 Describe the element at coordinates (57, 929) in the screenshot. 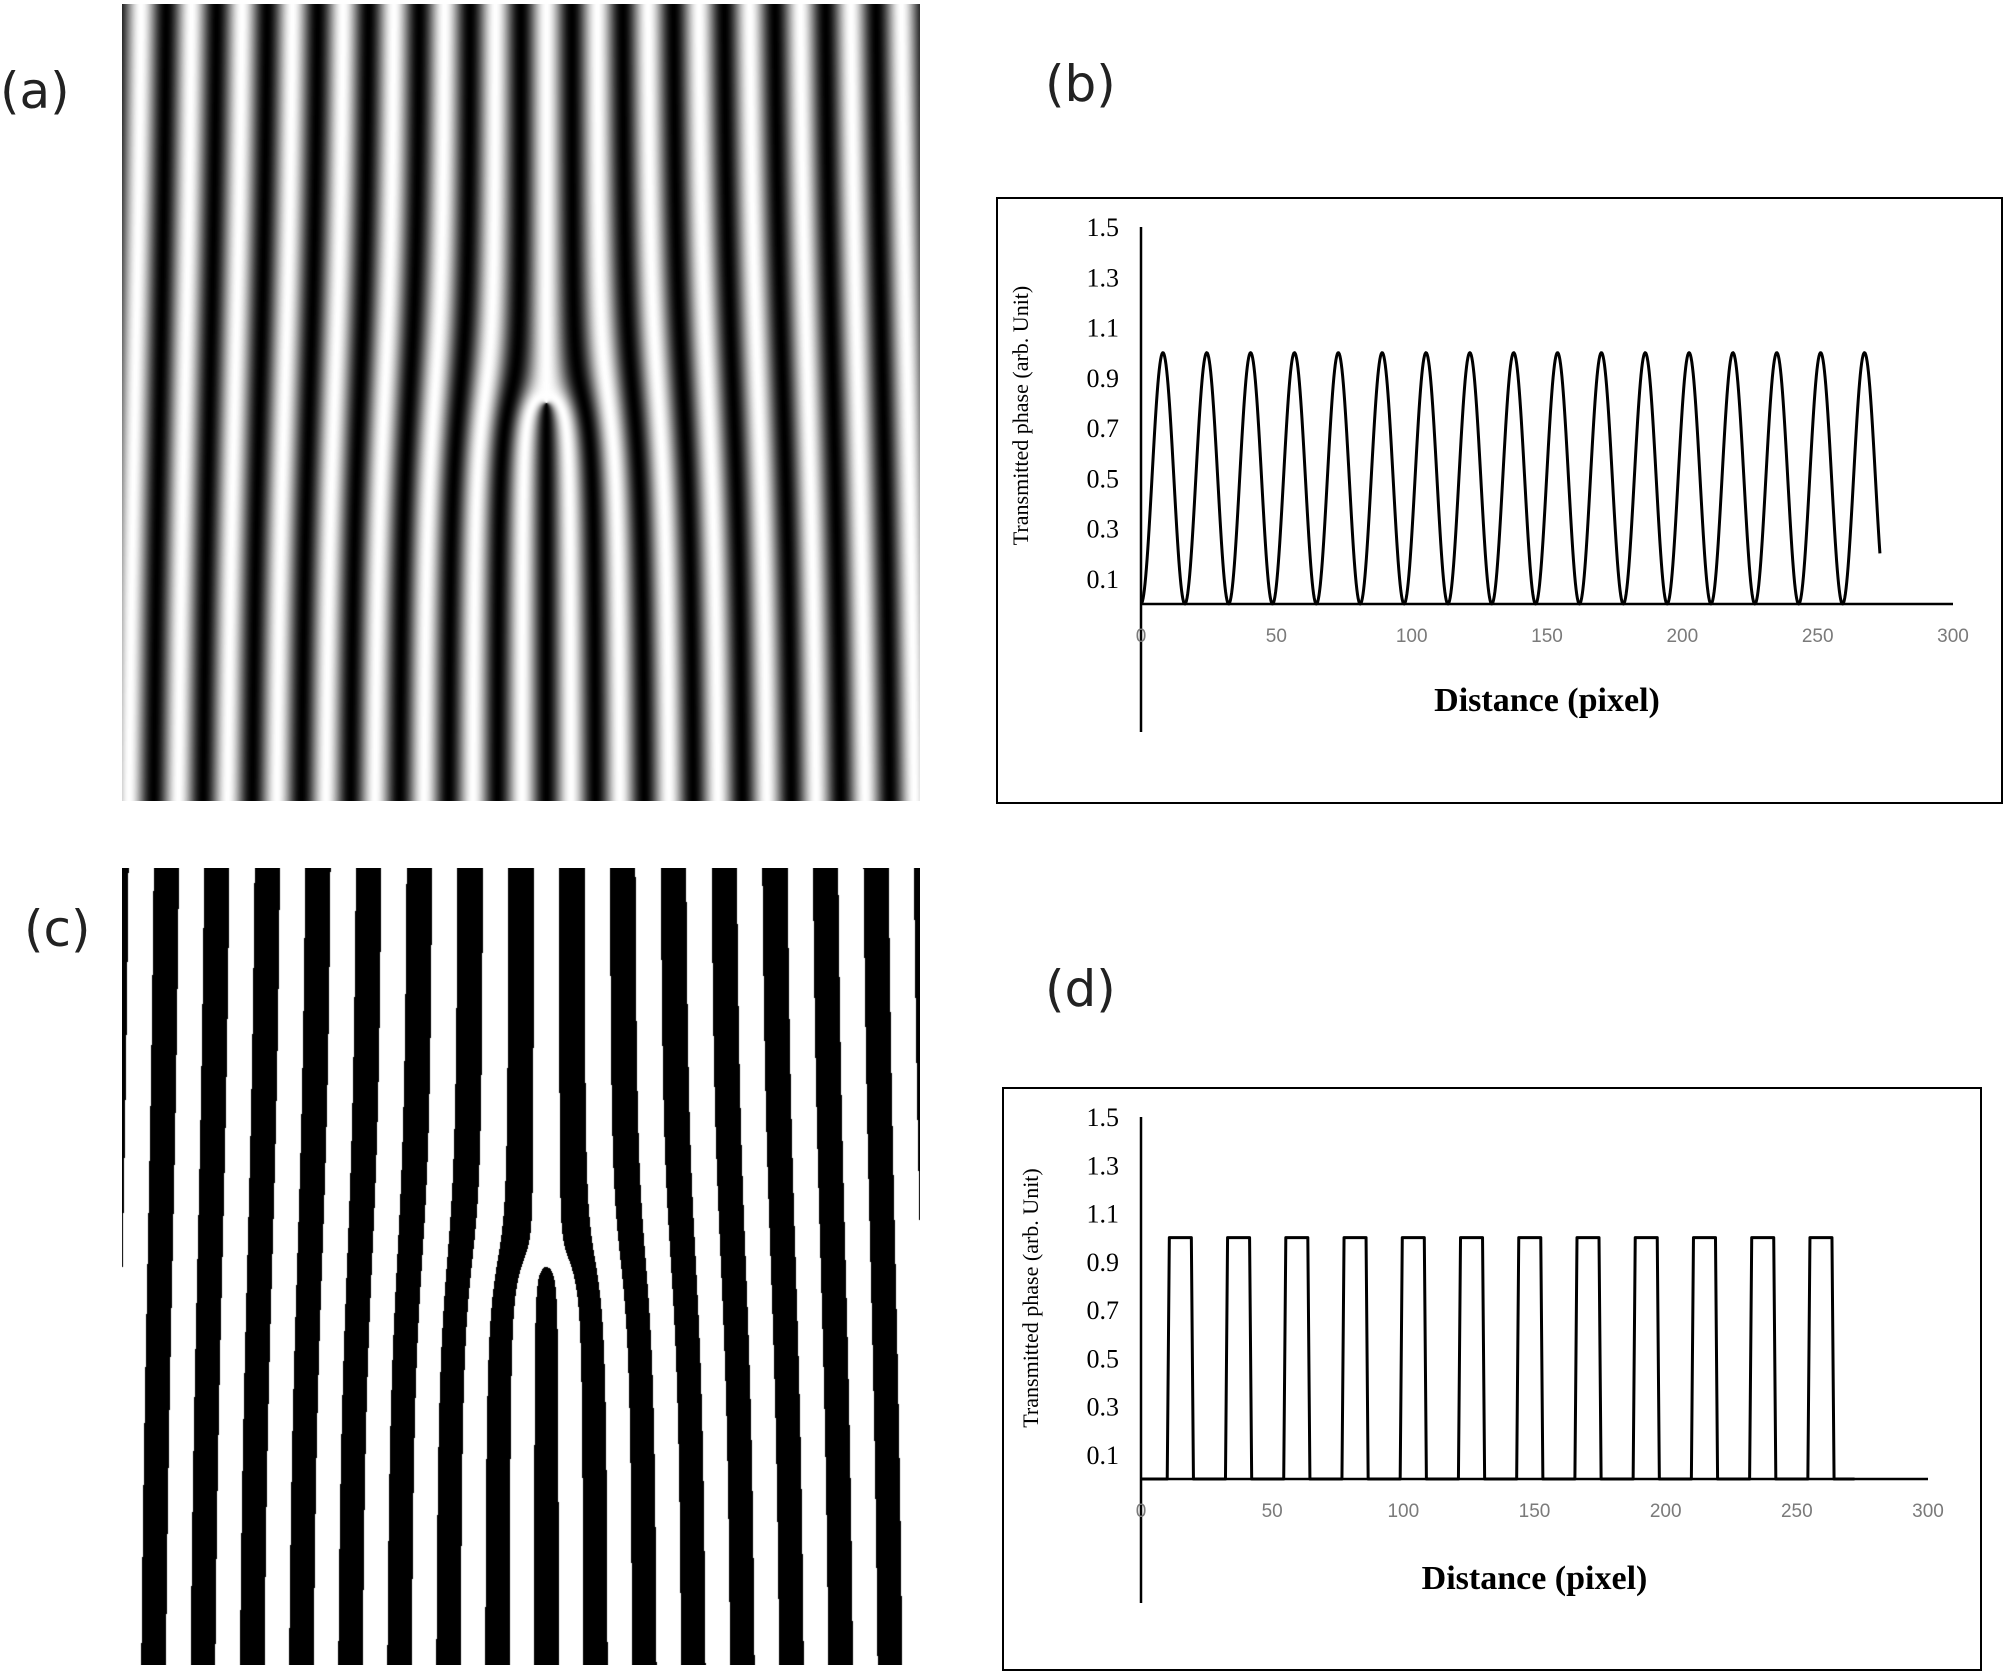

I see `panel-label-c: (c)` at that location.